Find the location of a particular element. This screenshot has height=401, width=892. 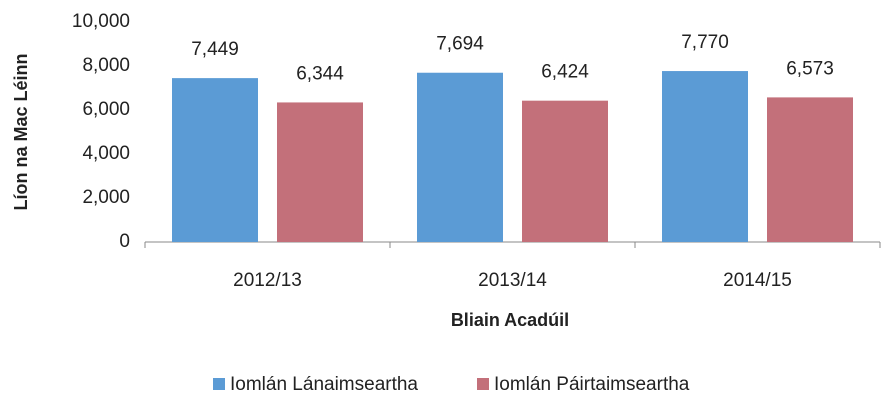

y-tick-label: 0 is located at coordinates (124, 241).